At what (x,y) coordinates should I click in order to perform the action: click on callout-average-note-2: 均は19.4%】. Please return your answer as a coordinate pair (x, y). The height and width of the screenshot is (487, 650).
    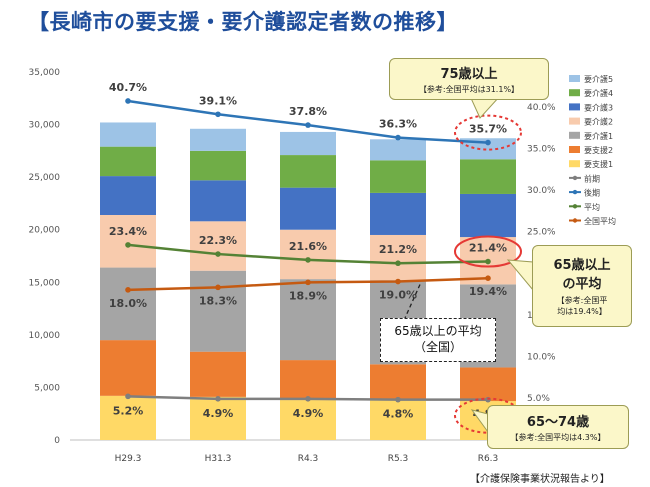
    Looking at the image, I should click on (582, 311).